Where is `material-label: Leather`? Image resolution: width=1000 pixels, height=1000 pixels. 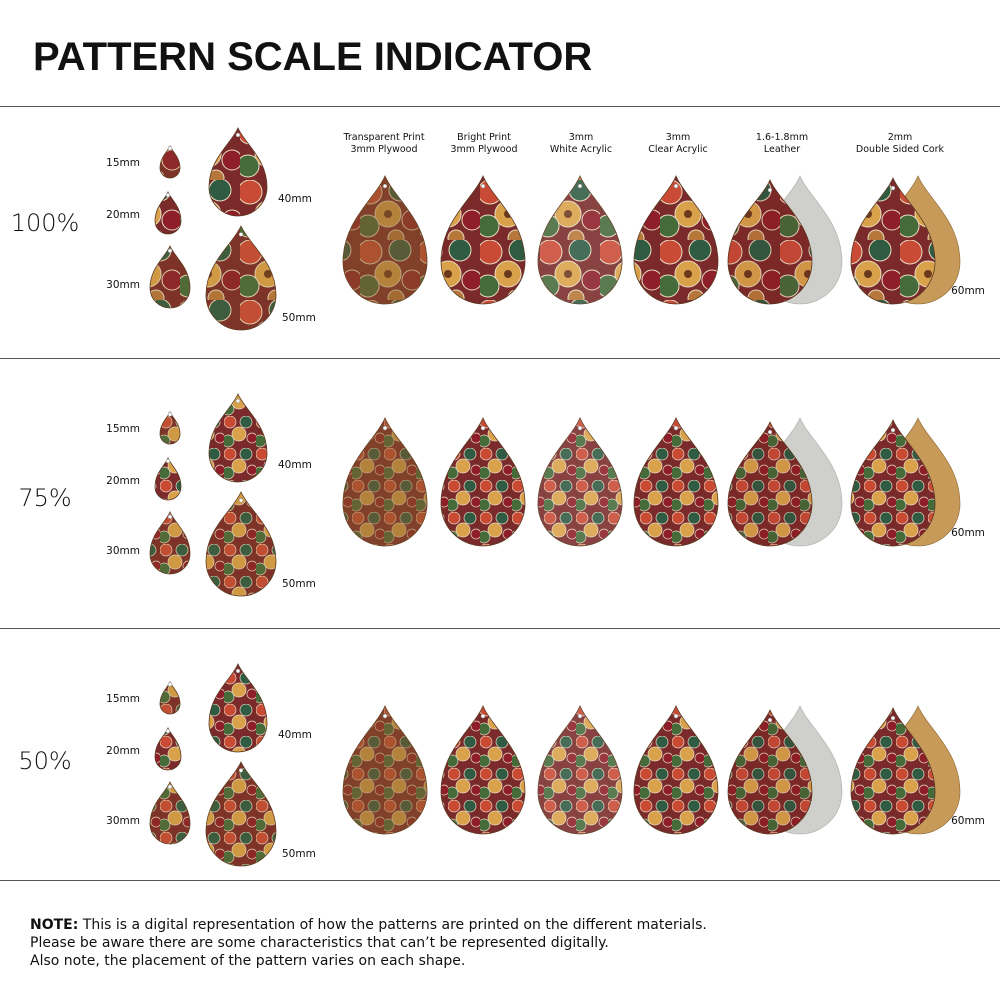 material-label: Leather is located at coordinates (782, 149).